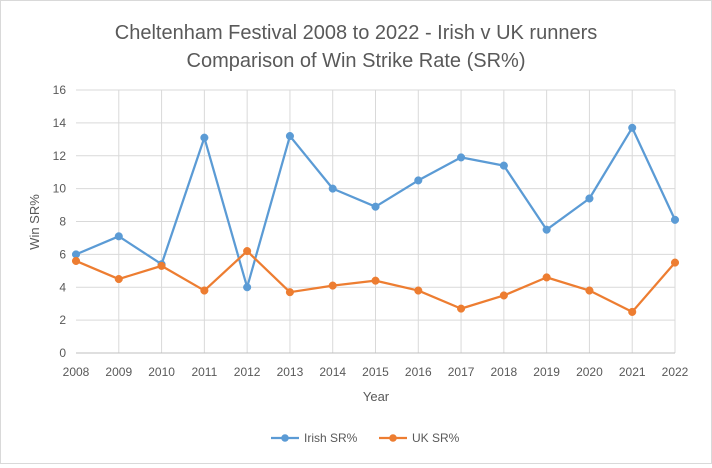 The width and height of the screenshot is (712, 468). I want to click on y-tick-label: 6, so click(62, 254).